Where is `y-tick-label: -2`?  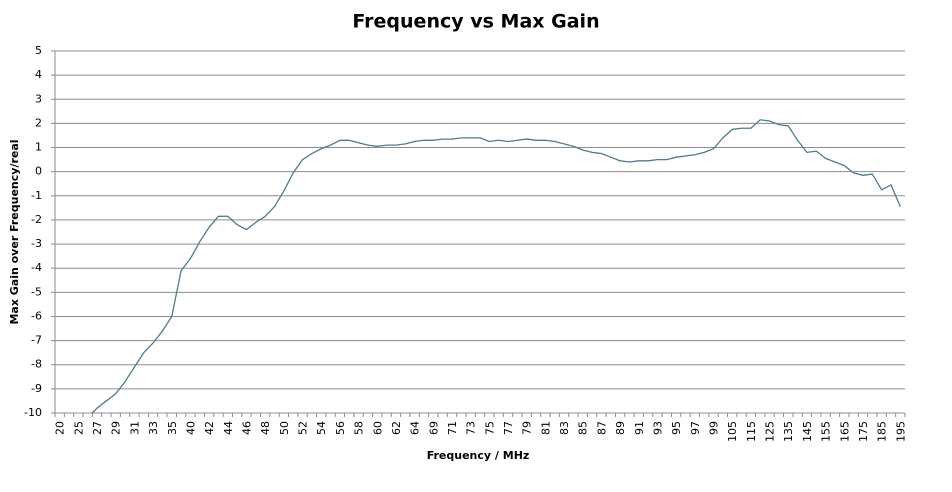
y-tick-label: -2 is located at coordinates (36, 219).